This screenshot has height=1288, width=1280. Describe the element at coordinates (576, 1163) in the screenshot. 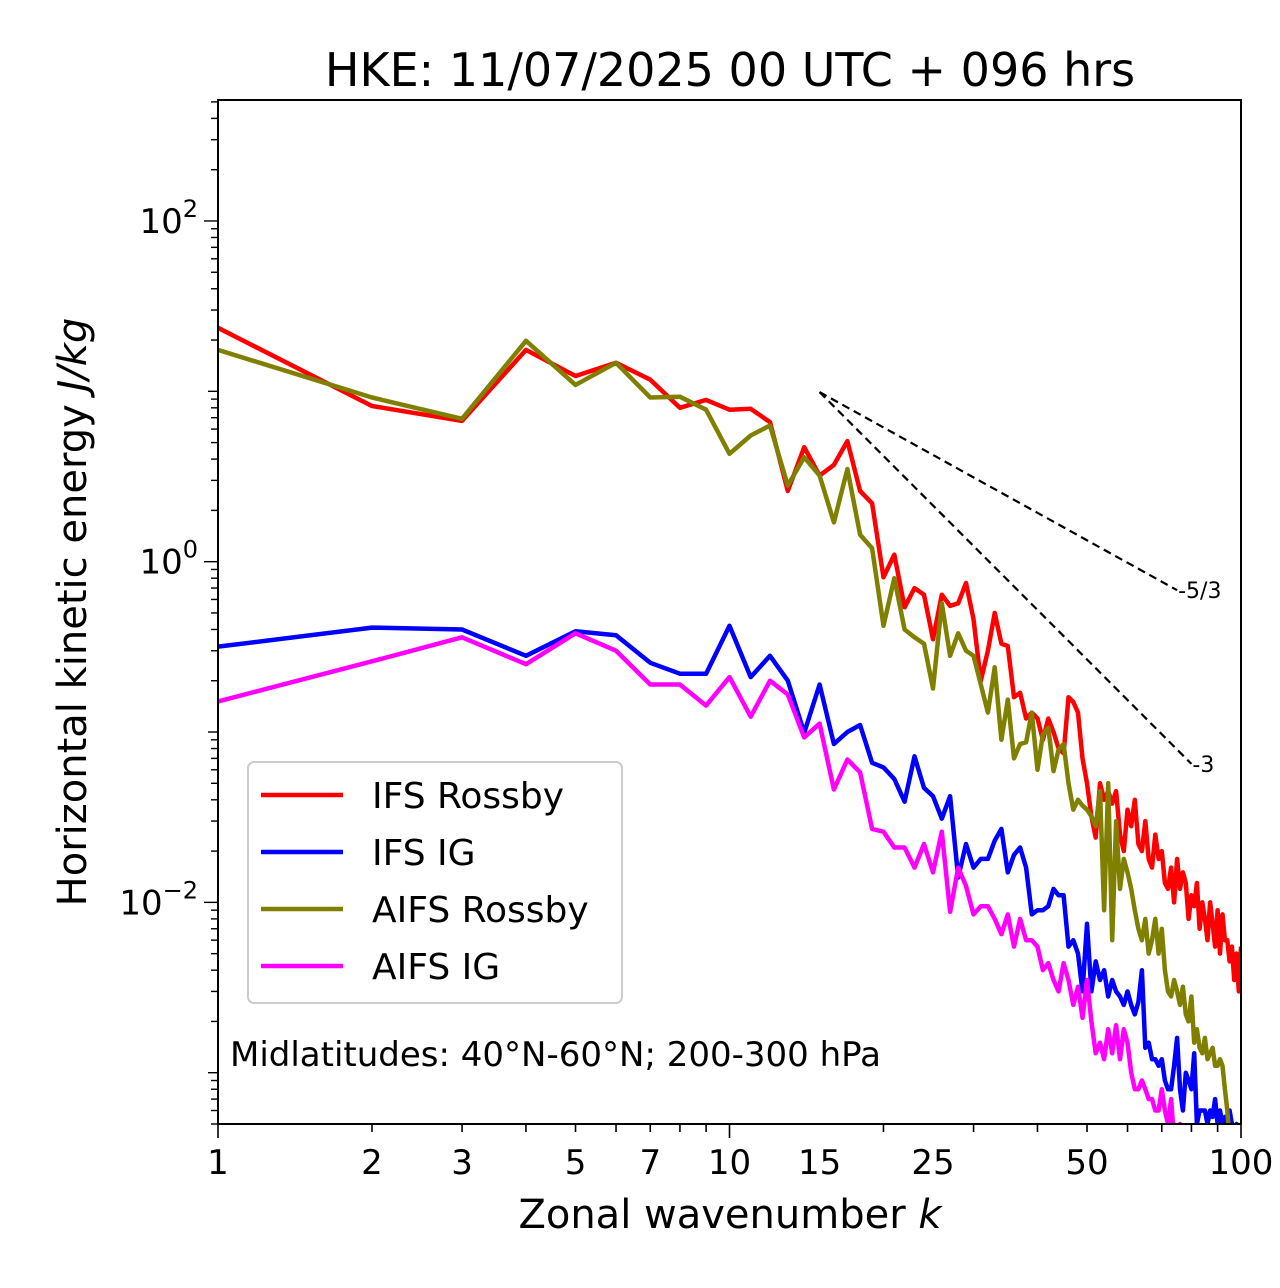

I see `x-tick-label: 5` at that location.